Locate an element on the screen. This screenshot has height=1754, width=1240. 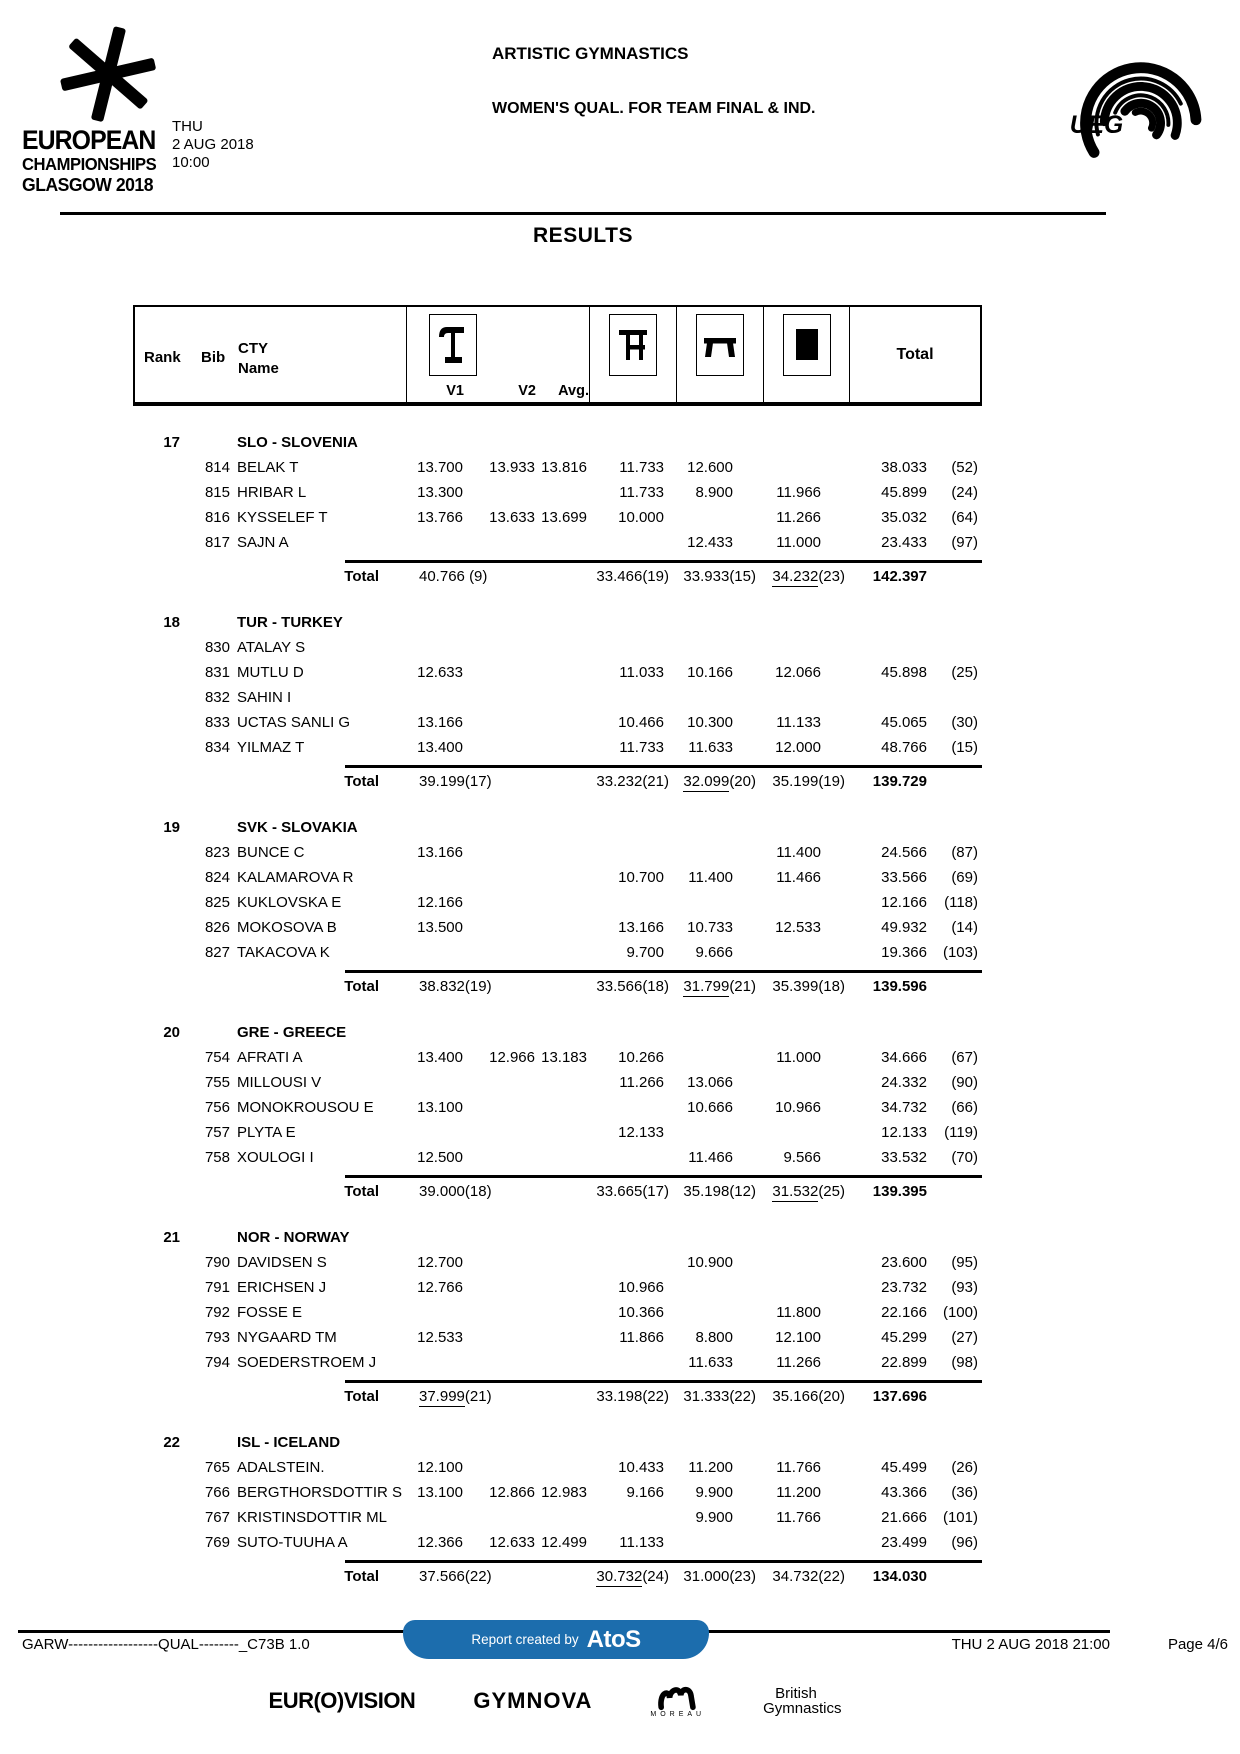
score-vault-2: 13.933 is located at coordinates (512, 467).